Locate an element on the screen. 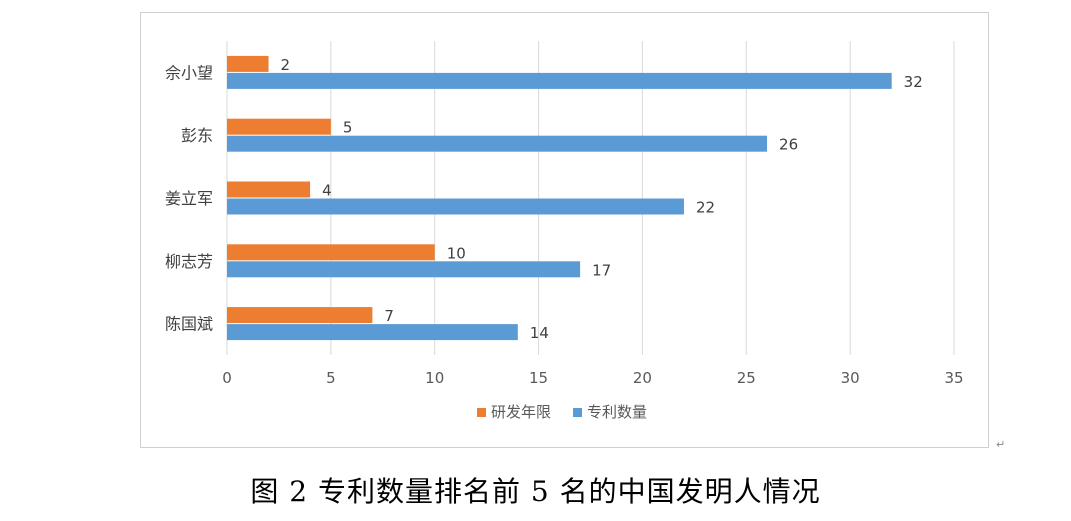  paragraph-mark: ↵ is located at coordinates (1001, 444).